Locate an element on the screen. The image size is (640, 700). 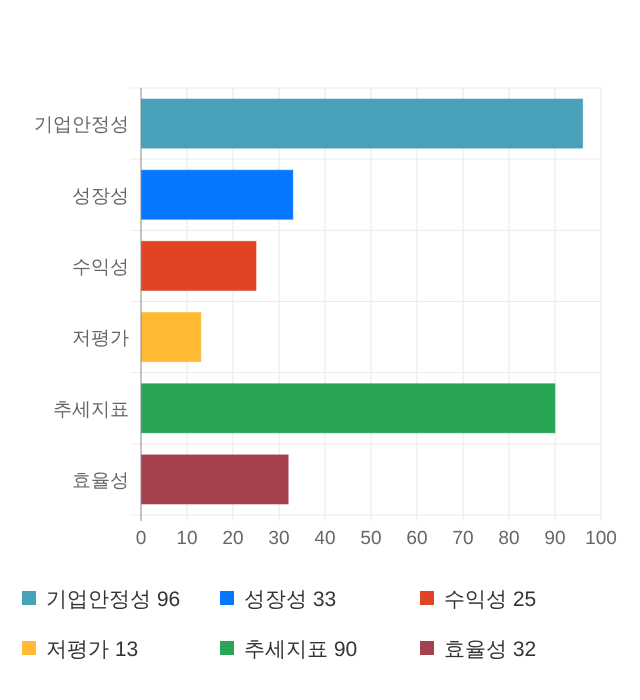
x-tick-label: 60 is located at coordinates (417, 538).